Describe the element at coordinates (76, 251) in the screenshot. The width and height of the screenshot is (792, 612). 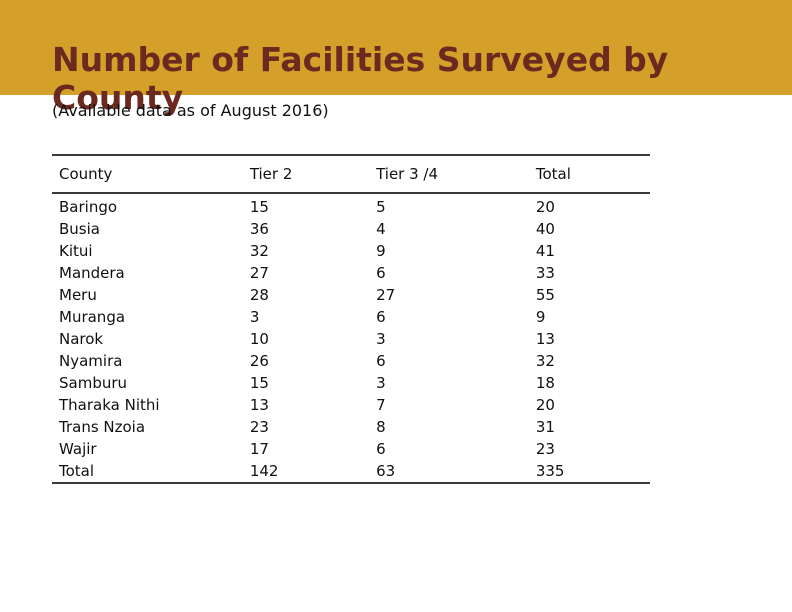
I see `cell-county: Kitui` at that location.